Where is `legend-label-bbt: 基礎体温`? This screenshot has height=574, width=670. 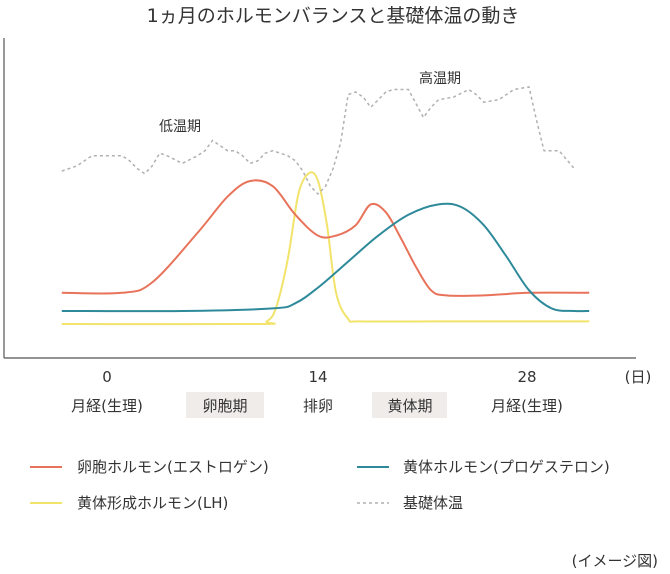
legend-label-bbt: 基礎体温 is located at coordinates (433, 503).